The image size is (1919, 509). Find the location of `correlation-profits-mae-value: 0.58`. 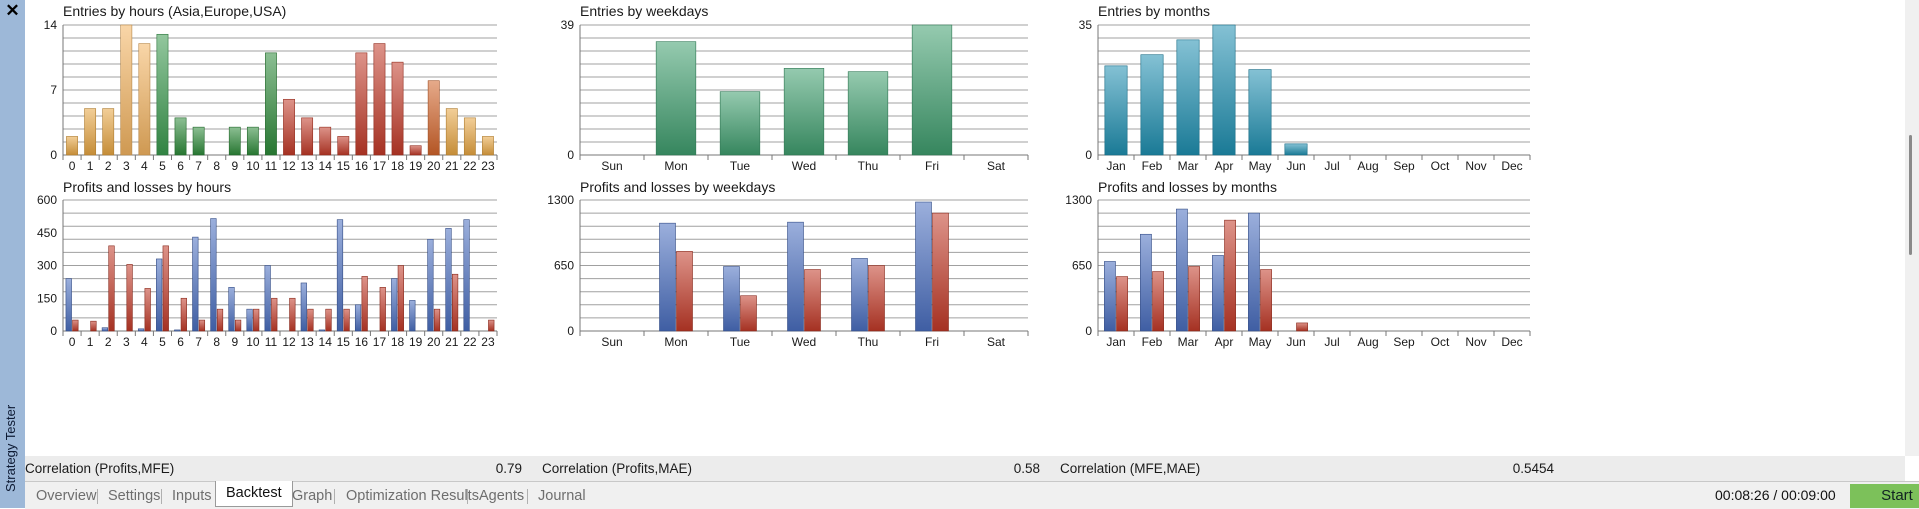

correlation-profits-mae-value: 0.58 is located at coordinates (1026, 468).